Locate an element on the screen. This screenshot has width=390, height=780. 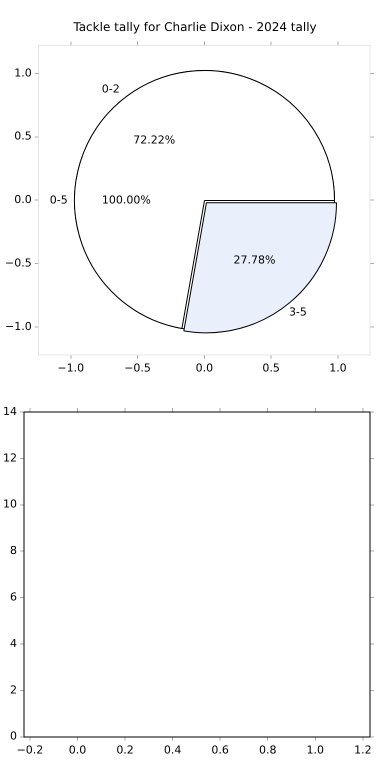
y-tick-label: 6 is located at coordinates (13, 597).